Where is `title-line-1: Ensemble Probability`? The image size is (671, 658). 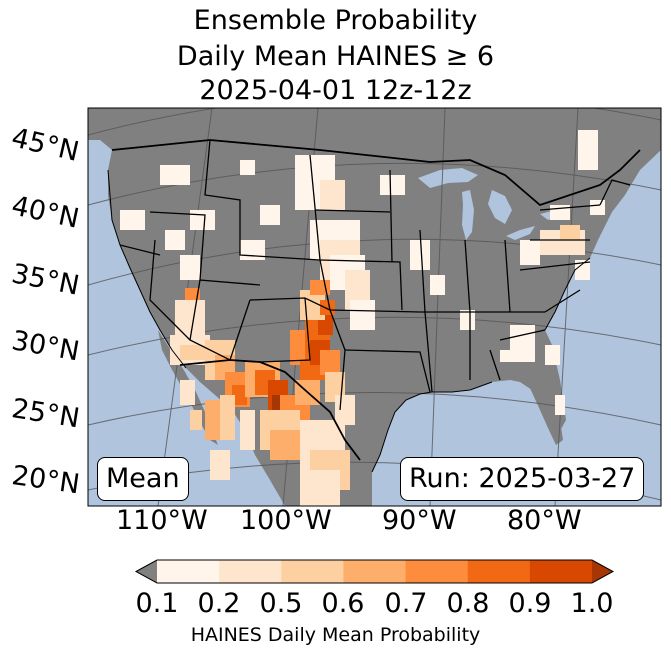 title-line-1: Ensemble Probability is located at coordinates (335, 20).